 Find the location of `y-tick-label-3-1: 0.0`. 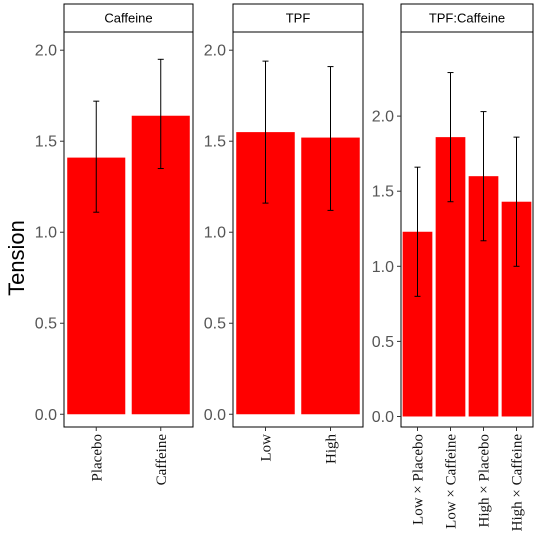

y-tick-label-3-1: 0.0 is located at coordinates (383, 417).